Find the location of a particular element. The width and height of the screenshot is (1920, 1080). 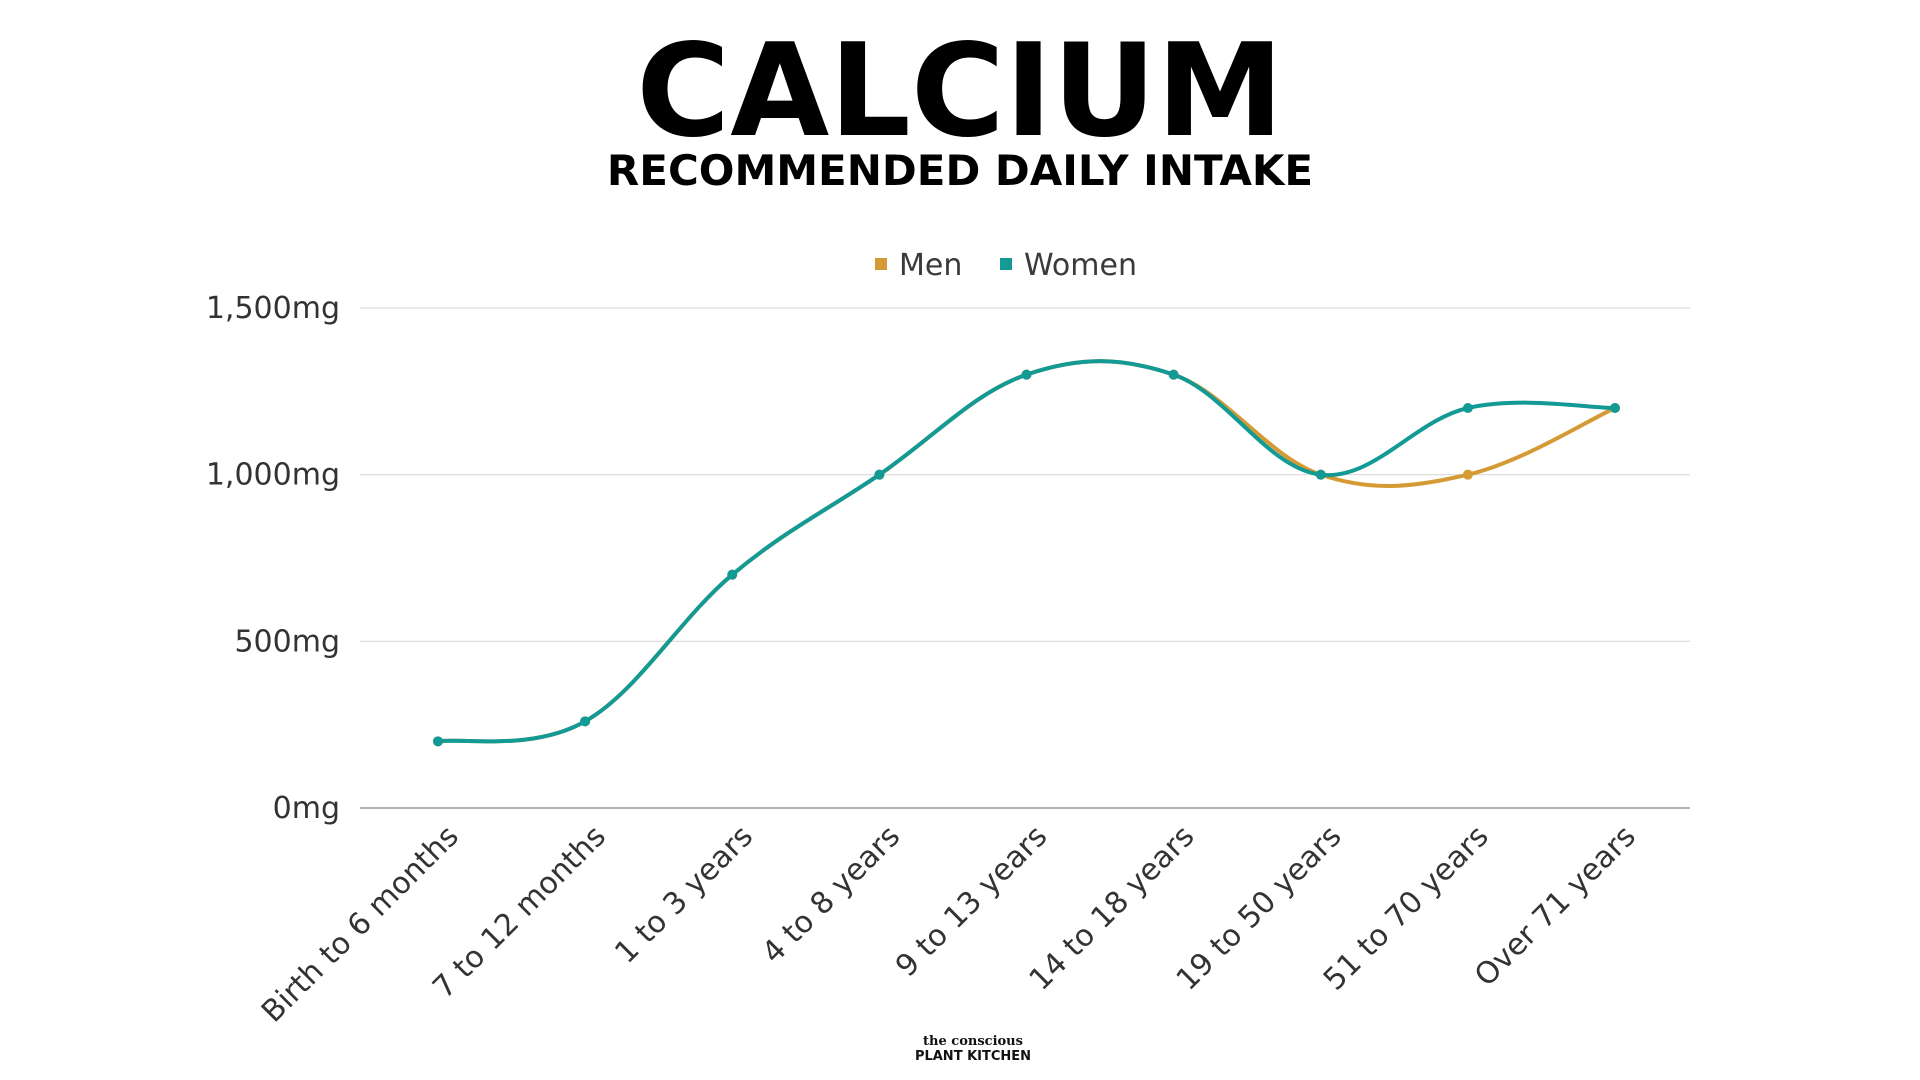

y-axis-ticks: 0mg 500mg 1,000mg 1,500mg is located at coordinates (273, 558).